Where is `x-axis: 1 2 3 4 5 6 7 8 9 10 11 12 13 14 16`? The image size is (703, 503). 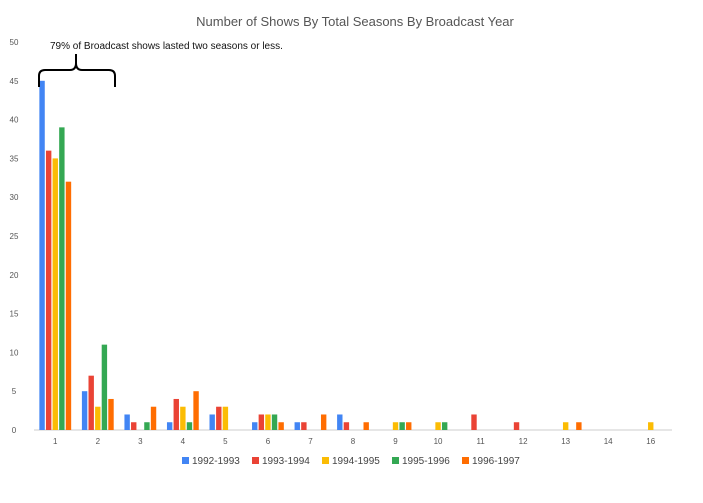 x-axis: 1 2 3 4 5 6 7 8 9 10 11 12 13 14 16 is located at coordinates (354, 441).